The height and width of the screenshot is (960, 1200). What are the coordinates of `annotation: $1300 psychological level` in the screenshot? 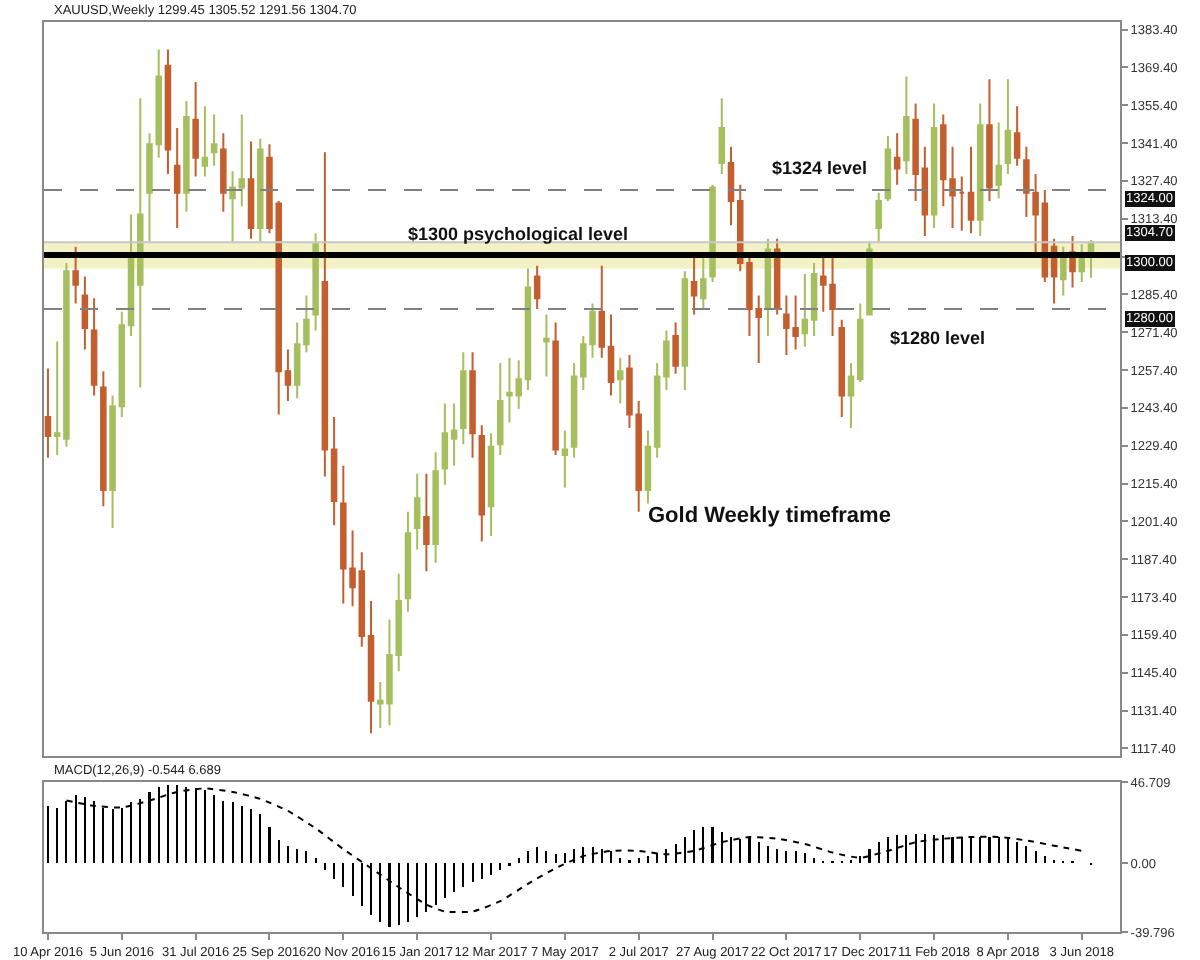 It's located at (518, 234).